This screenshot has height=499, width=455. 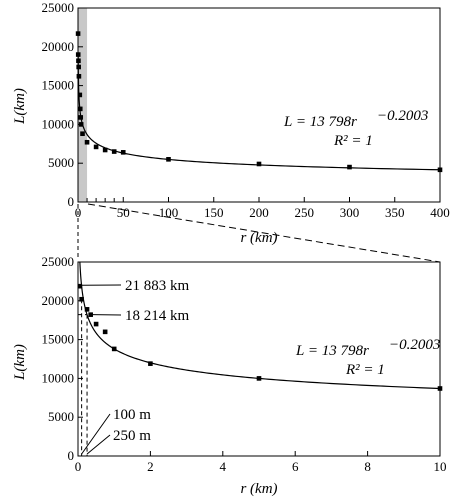 What do you see at coordinates (295, 466) in the screenshot?
I see `chart-bottom-x-tick-label: 6` at bounding box center [295, 466].